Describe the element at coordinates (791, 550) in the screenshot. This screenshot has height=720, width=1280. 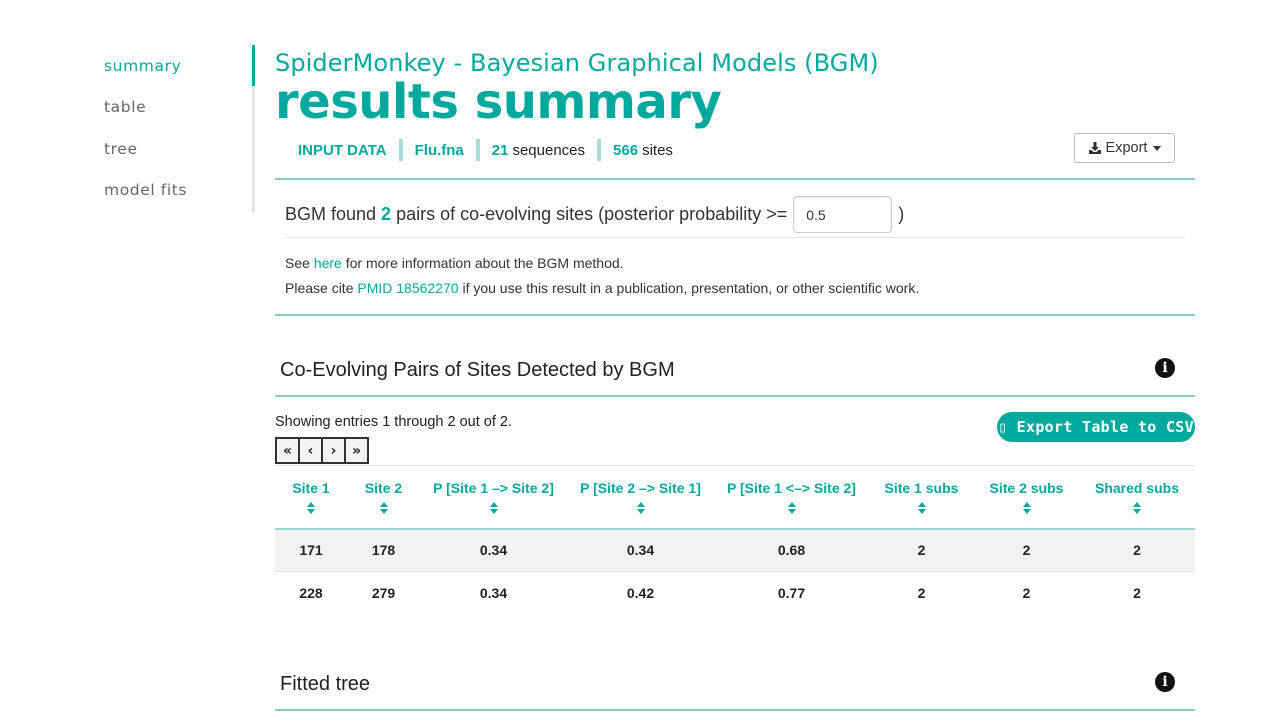
I see `table-cell: 0.68` at that location.